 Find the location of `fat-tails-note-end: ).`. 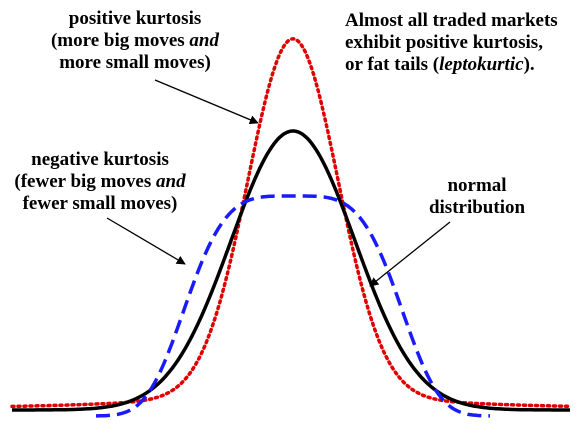

fat-tails-note-end: ). is located at coordinates (529, 64).